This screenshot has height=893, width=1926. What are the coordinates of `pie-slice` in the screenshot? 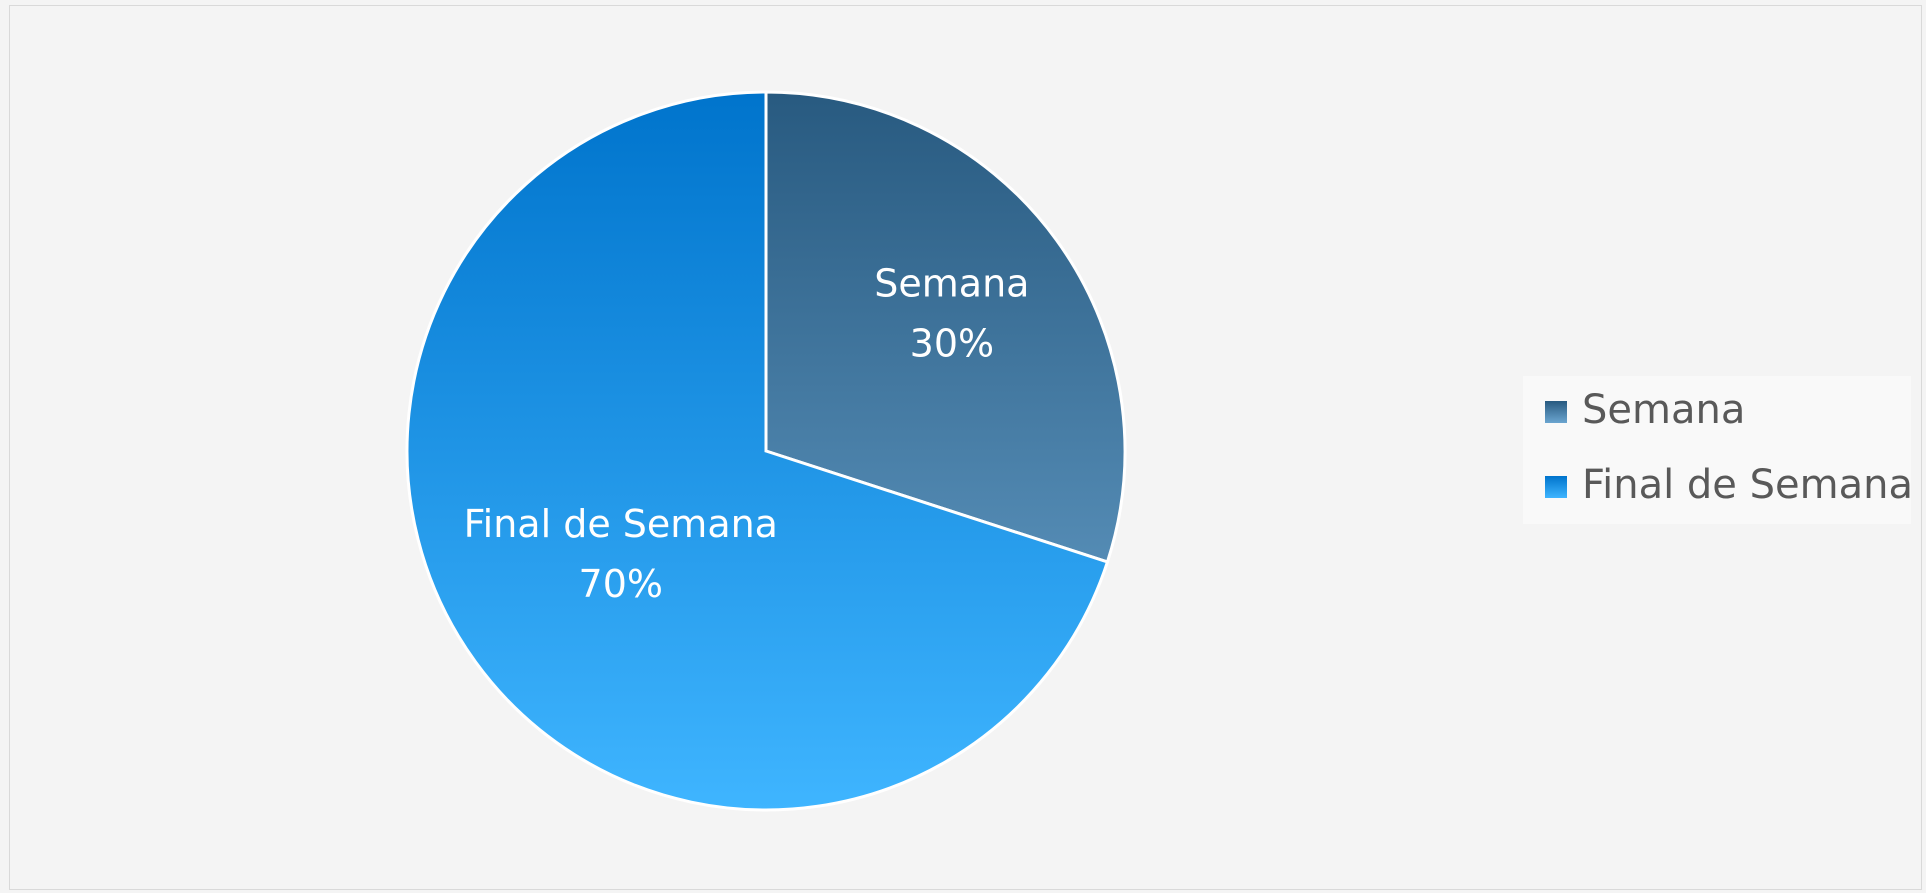 It's located at (945, 327).